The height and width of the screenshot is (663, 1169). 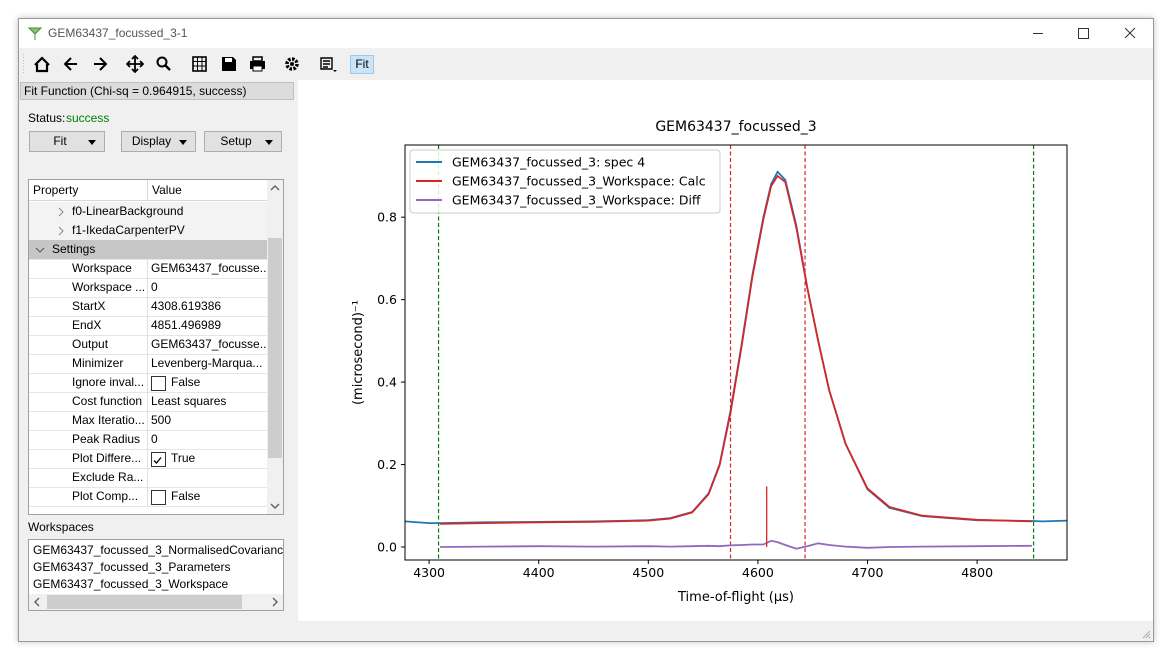 I want to click on setting-row: Plot Comp... False, so click(x=148, y=497).